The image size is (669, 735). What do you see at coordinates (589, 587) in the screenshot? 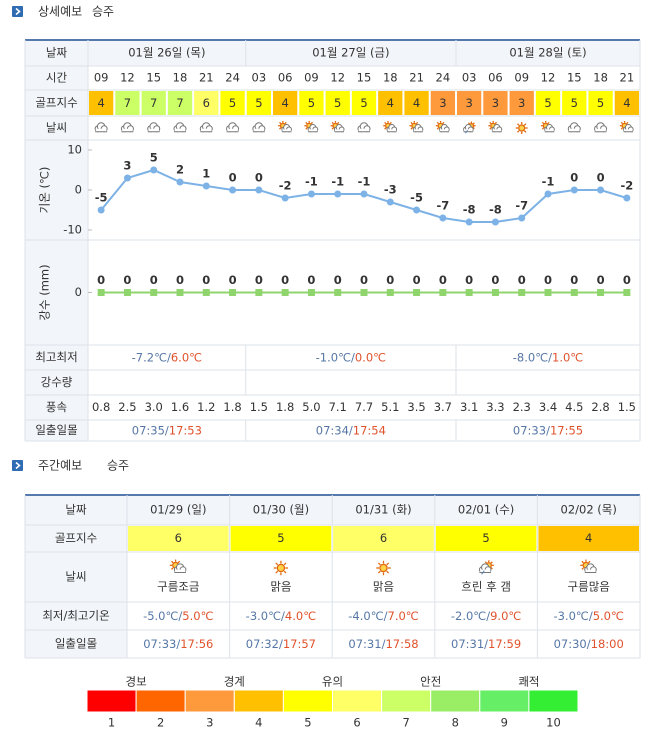
I see `weather-text: 구름많음` at bounding box center [589, 587].